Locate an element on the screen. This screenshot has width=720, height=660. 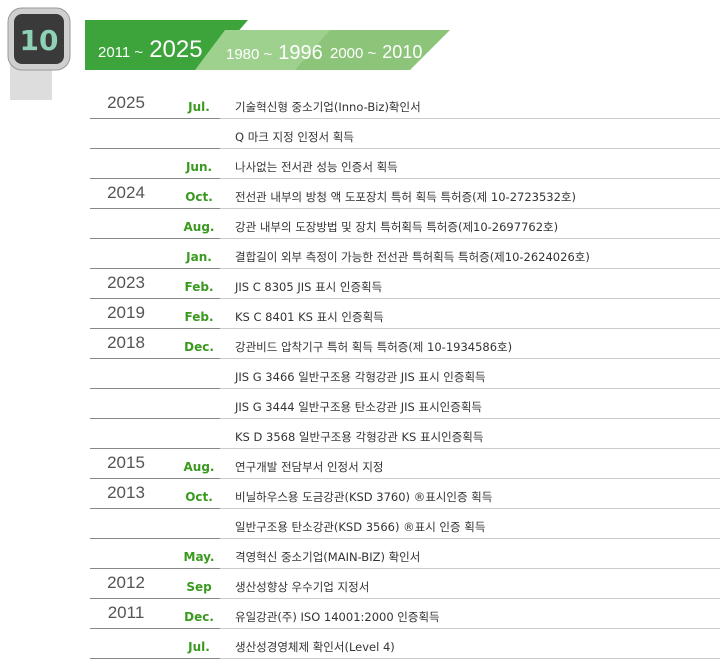
event-text: 강관비드 압착기구 특허 획득 특허증(제 10-1934586호) is located at coordinates (374, 347).